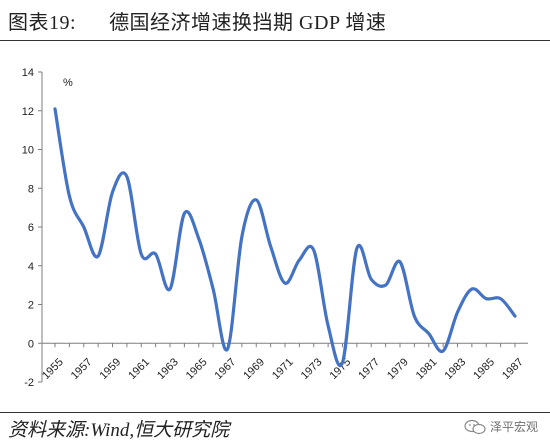  What do you see at coordinates (29, 383) in the screenshot?
I see `y-tick-label: -2` at bounding box center [29, 383].